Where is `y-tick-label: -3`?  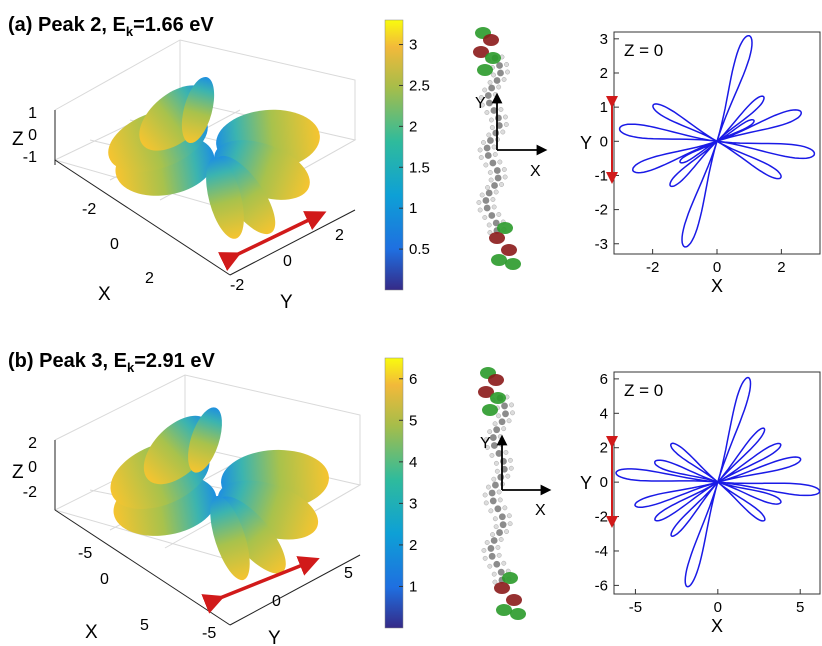 y-tick-label: -3 is located at coordinates (601, 244).